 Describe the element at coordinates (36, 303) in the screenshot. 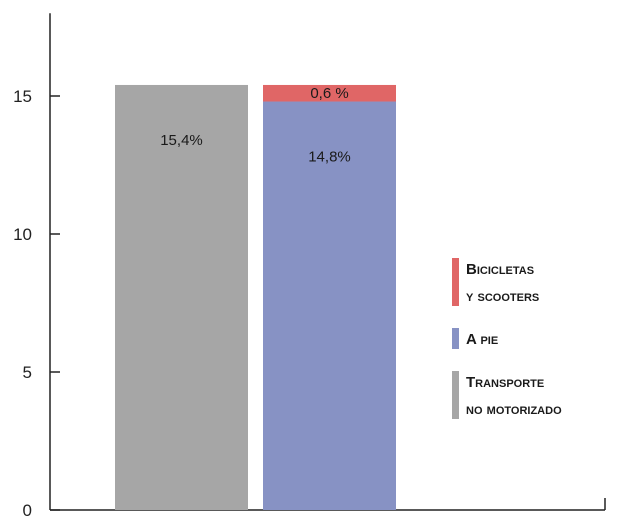

I see `y-axis-ticks: 0 5 10 15` at that location.